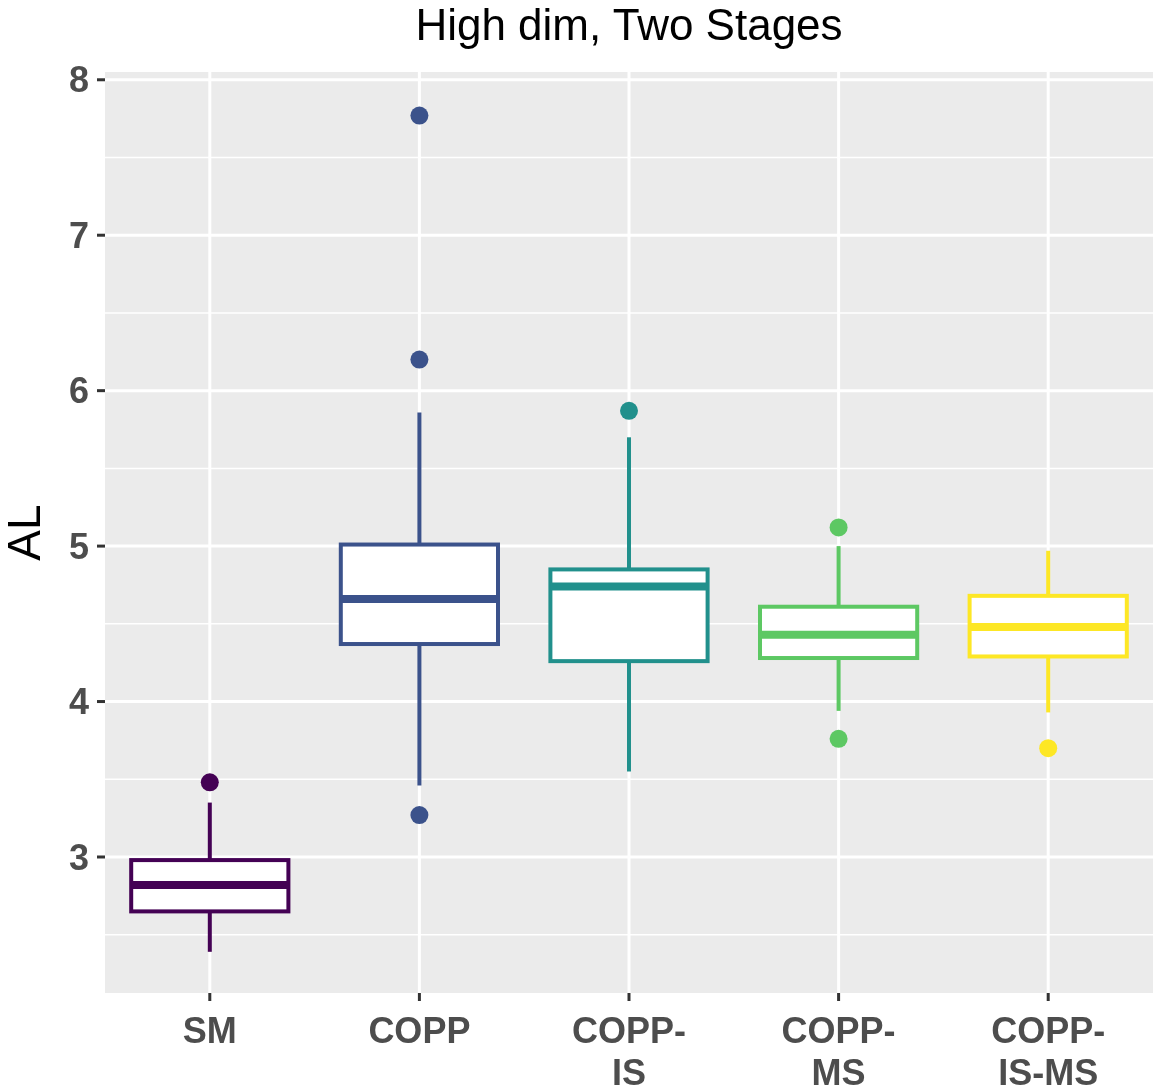 The height and width of the screenshot is (1091, 1153). What do you see at coordinates (78, 235) in the screenshot?
I see `y-tick-label: 7` at bounding box center [78, 235].